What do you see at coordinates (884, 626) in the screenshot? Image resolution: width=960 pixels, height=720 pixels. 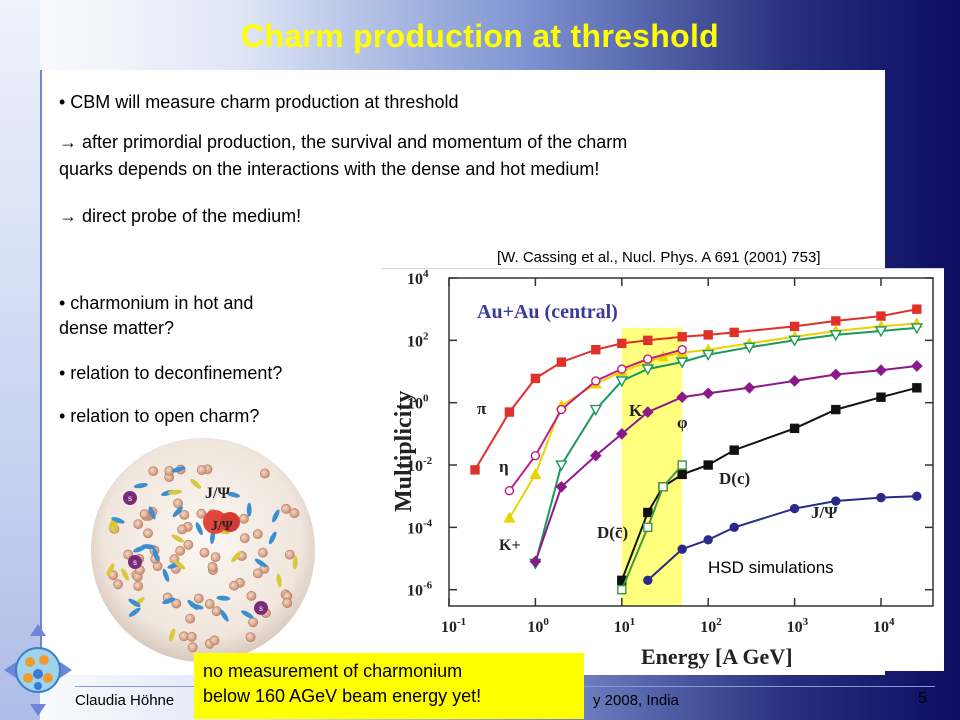 I see `x-tick-label: 10⁴` at bounding box center [884, 626].